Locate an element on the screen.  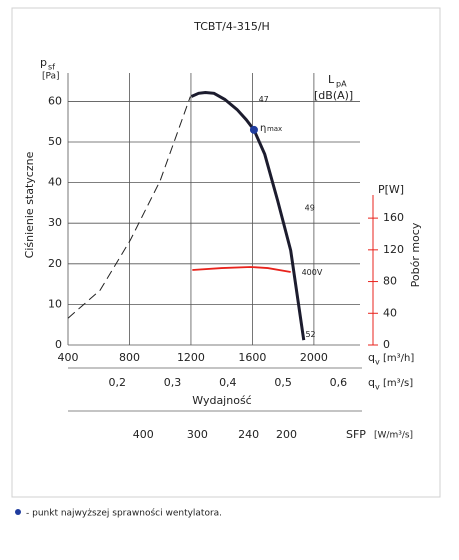
x-tick-label: 400 is located at coordinates (68, 357).